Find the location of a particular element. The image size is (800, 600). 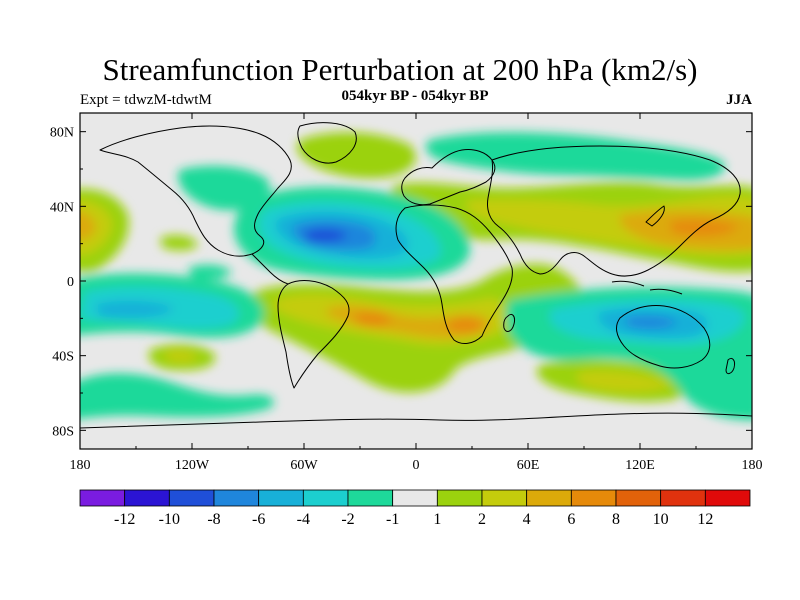

colorbar-label: -6 is located at coordinates (258, 519).